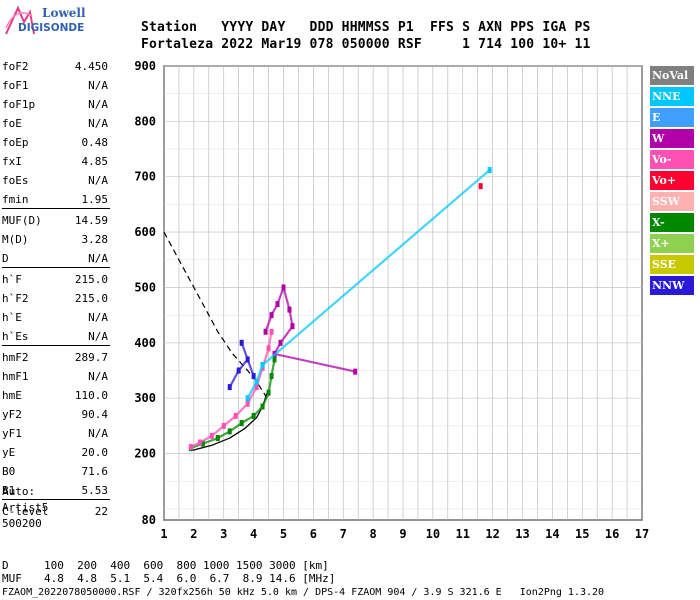  I want to click on param-key: h`F2, so click(15, 298).